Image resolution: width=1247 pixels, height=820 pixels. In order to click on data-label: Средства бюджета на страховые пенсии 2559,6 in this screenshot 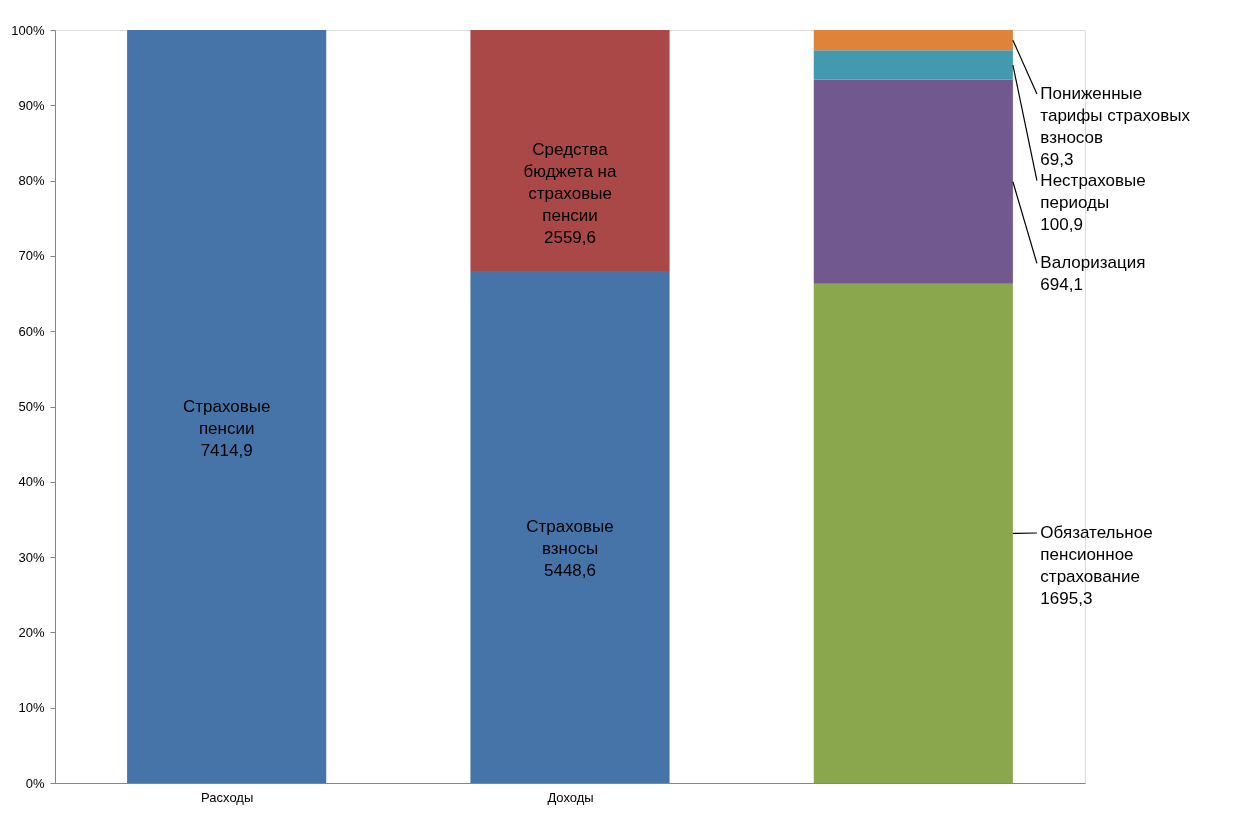, I will do `click(570, 194)`.